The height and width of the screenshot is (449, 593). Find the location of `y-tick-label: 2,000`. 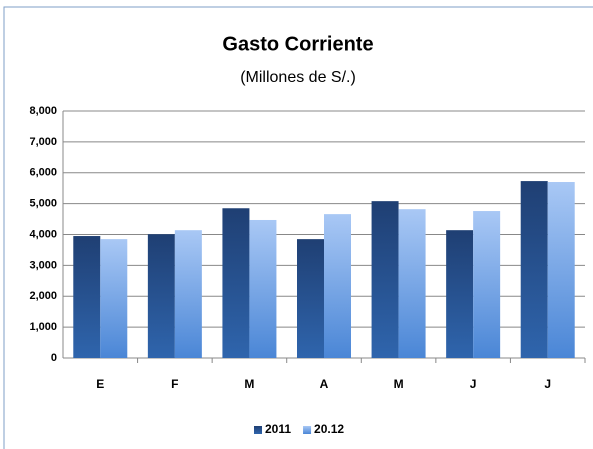

y-tick-label: 2,000 is located at coordinates (43, 296).